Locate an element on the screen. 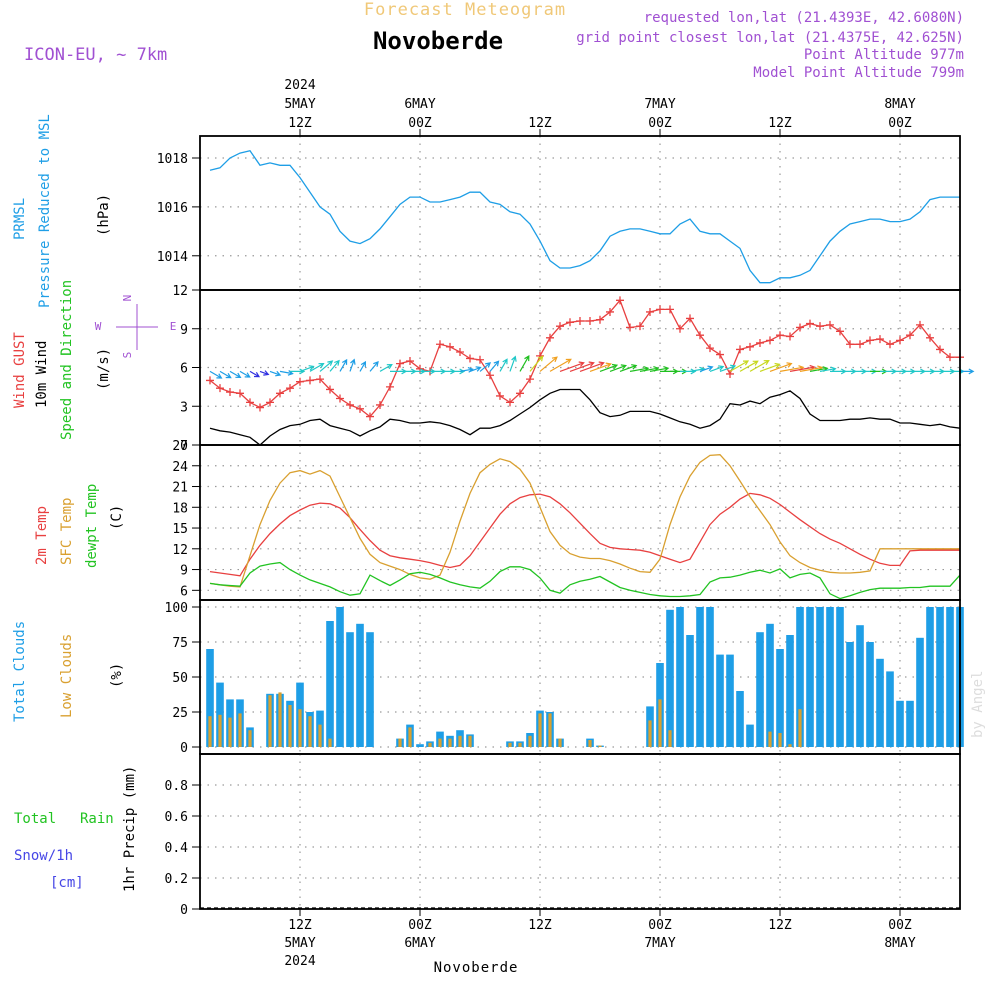 The width and height of the screenshot is (1000, 1000). compass-south: S is located at coordinates (127, 355).